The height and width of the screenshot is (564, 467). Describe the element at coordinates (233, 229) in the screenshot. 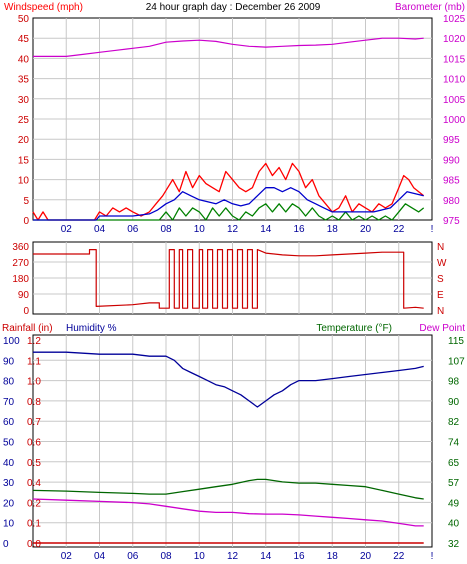

I see `hour-tick-label: 12` at that location.